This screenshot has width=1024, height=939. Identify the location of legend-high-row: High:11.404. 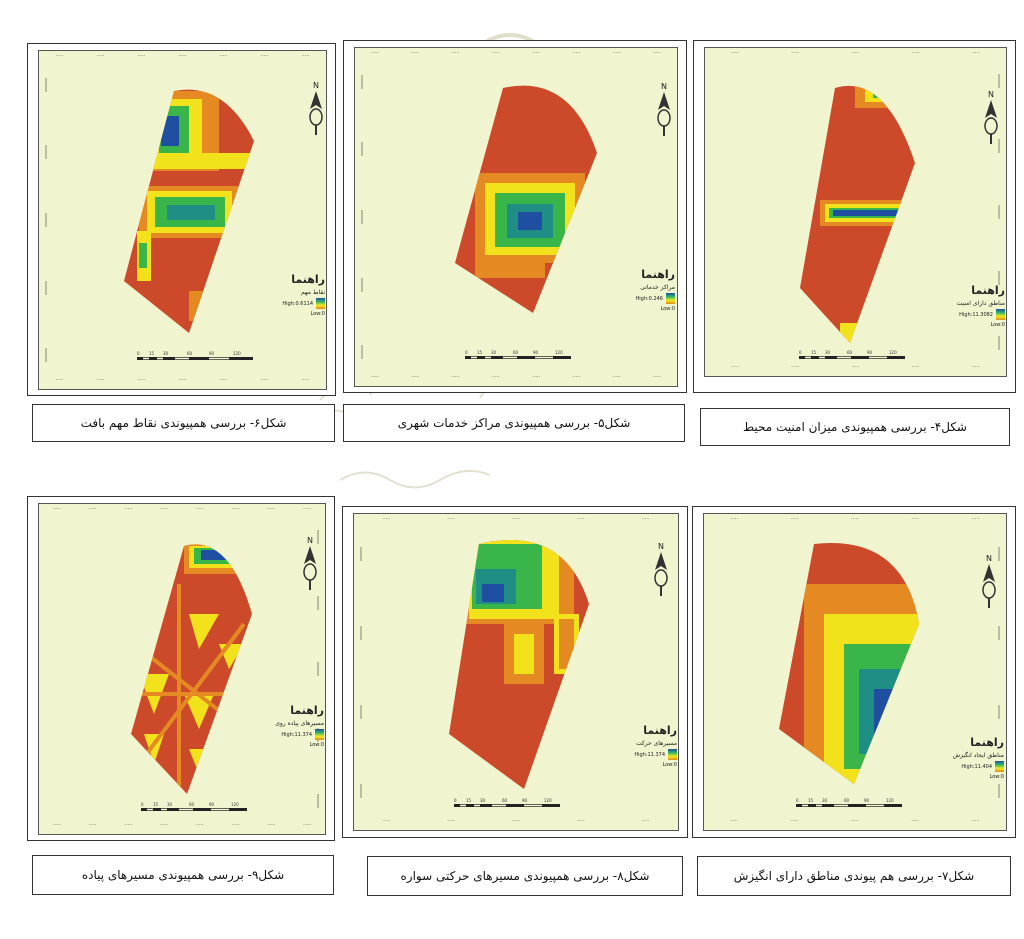
(956, 766).